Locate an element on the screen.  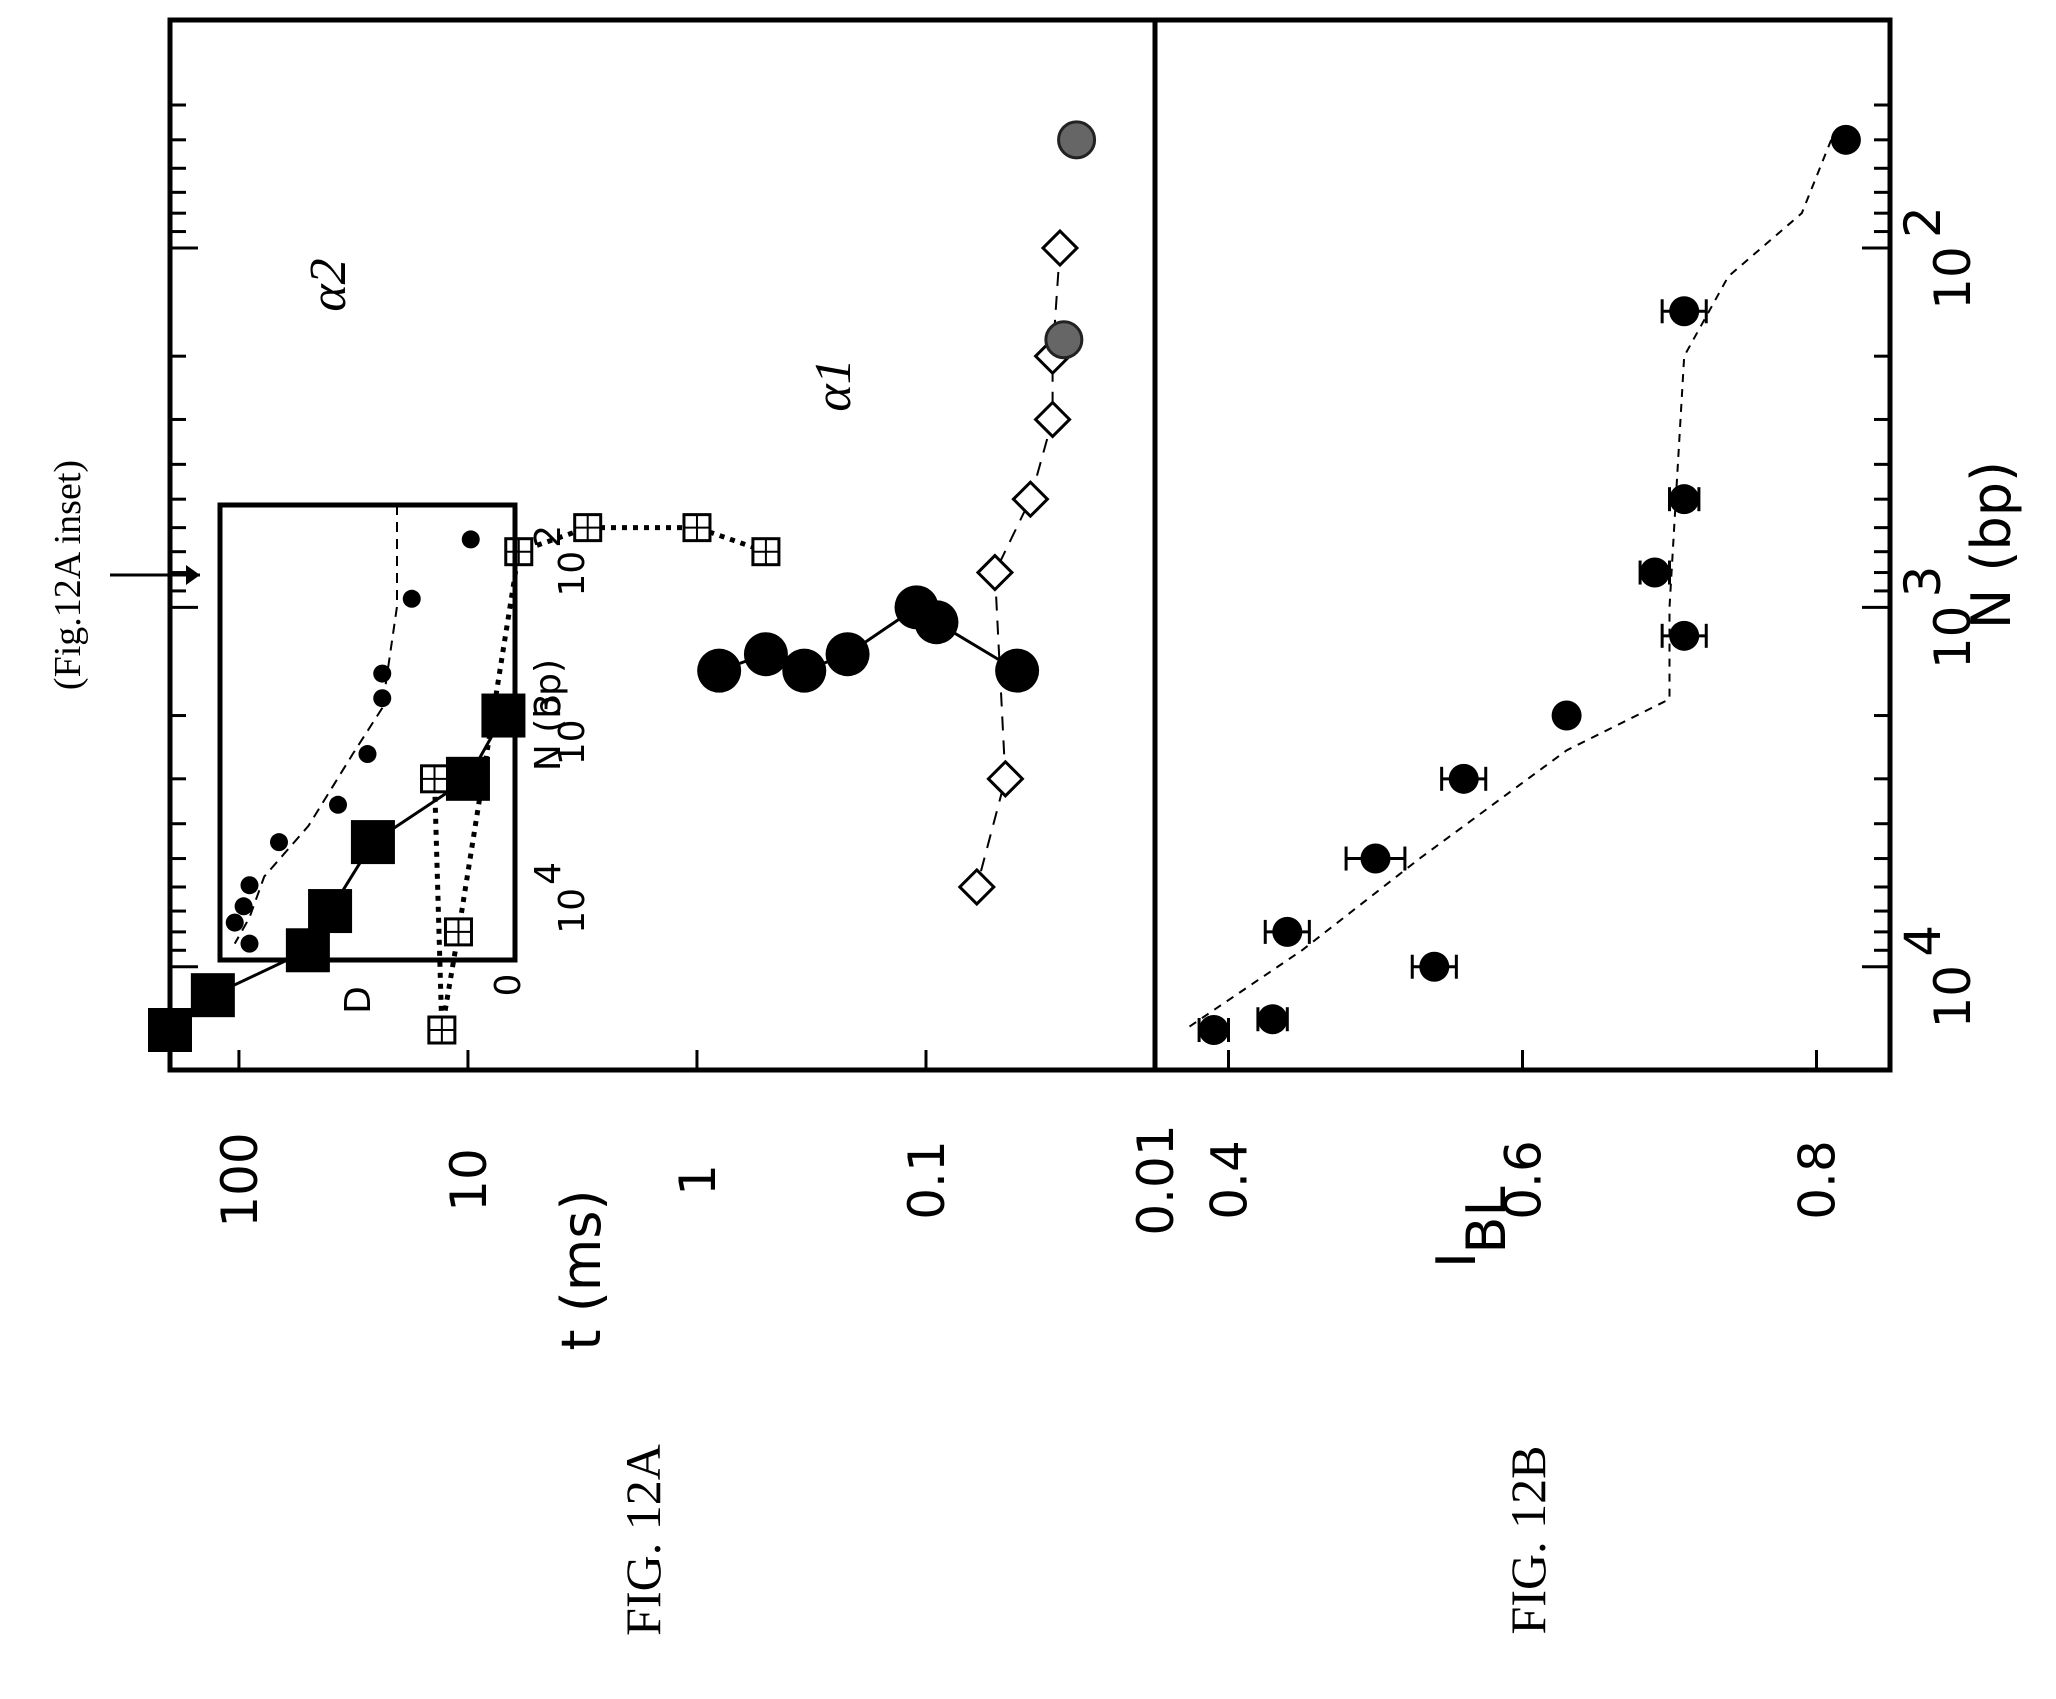
inset-x-tick-label: 10³ is located at coordinates (560, 729).